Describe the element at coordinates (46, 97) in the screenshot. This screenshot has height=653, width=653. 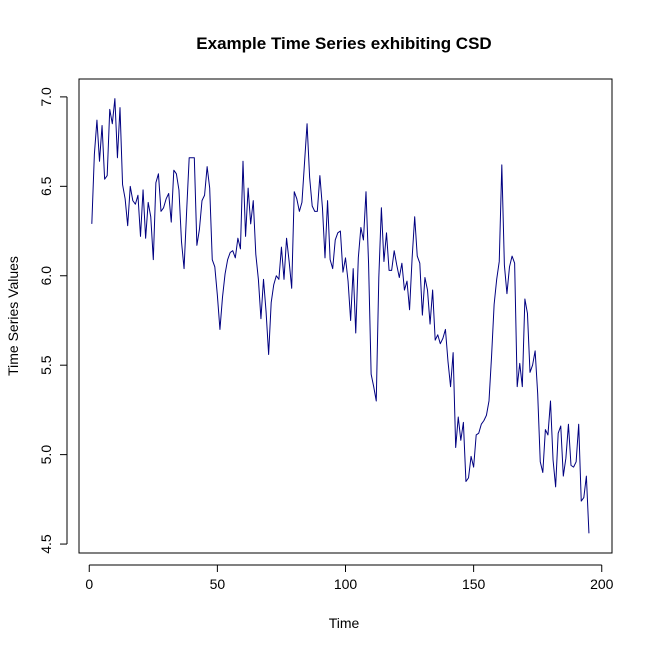
I see `y-tick-label: 7.0` at that location.